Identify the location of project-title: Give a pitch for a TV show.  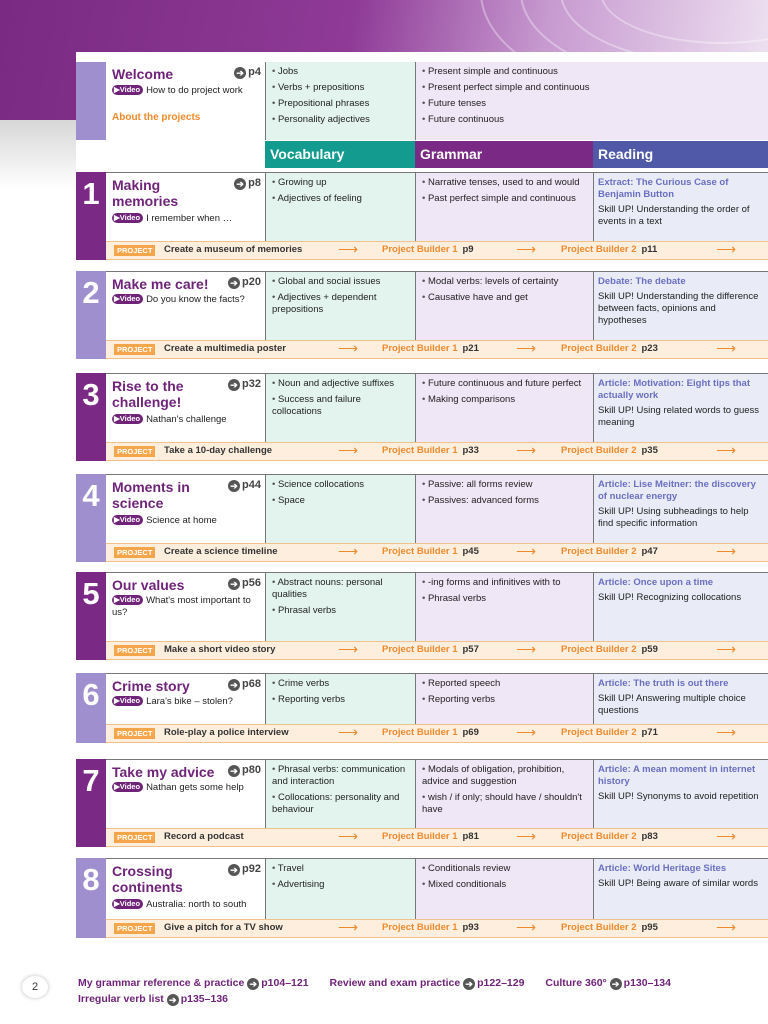
(223, 927).